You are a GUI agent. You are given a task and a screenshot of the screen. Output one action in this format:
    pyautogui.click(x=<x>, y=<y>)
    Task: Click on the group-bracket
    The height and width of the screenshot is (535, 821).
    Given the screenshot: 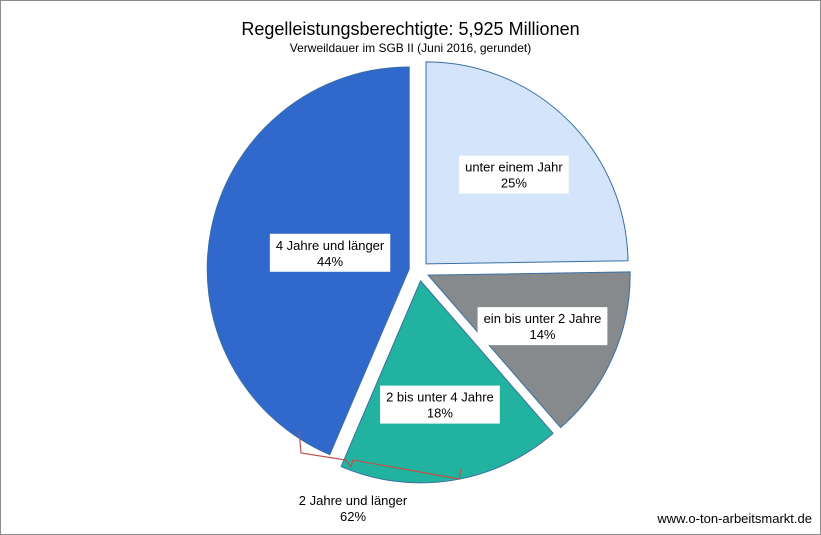 What is the action you would take?
    pyautogui.click(x=380, y=455)
    